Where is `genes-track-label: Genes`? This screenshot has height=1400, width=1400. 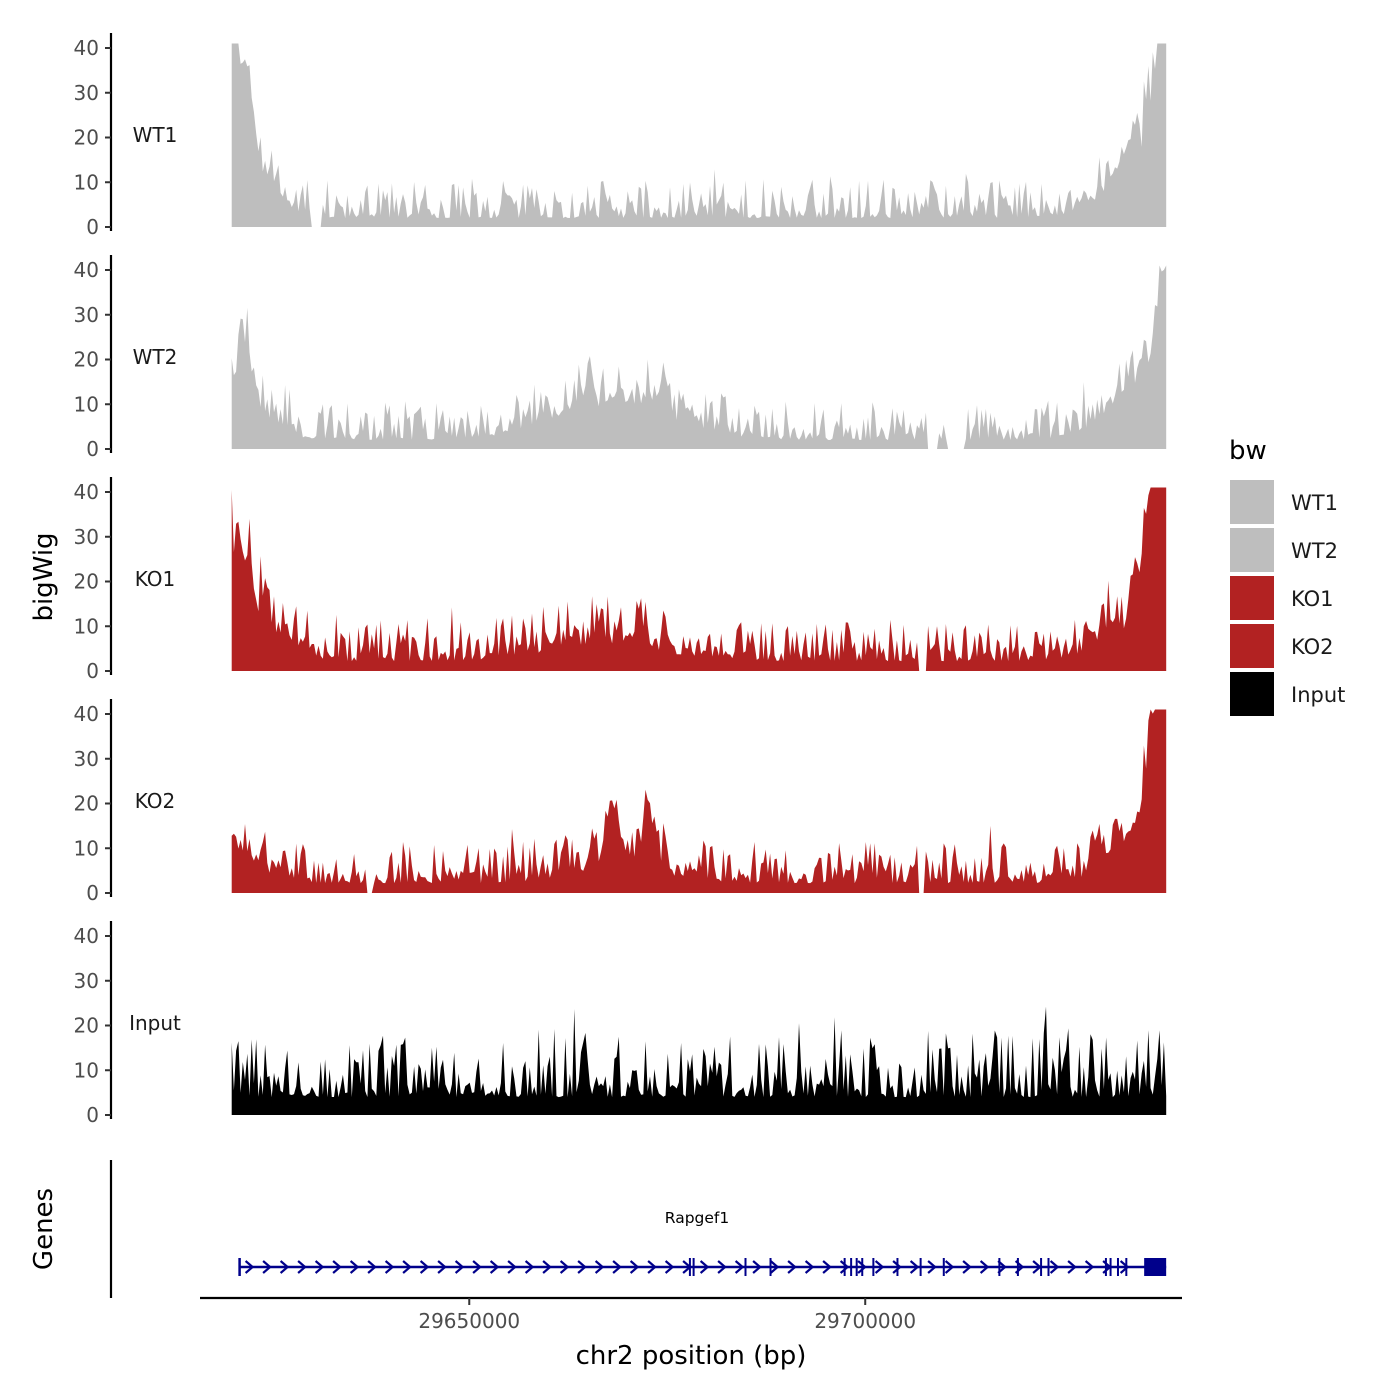
genes-track-label: Genes is located at coordinates (44, 1229).